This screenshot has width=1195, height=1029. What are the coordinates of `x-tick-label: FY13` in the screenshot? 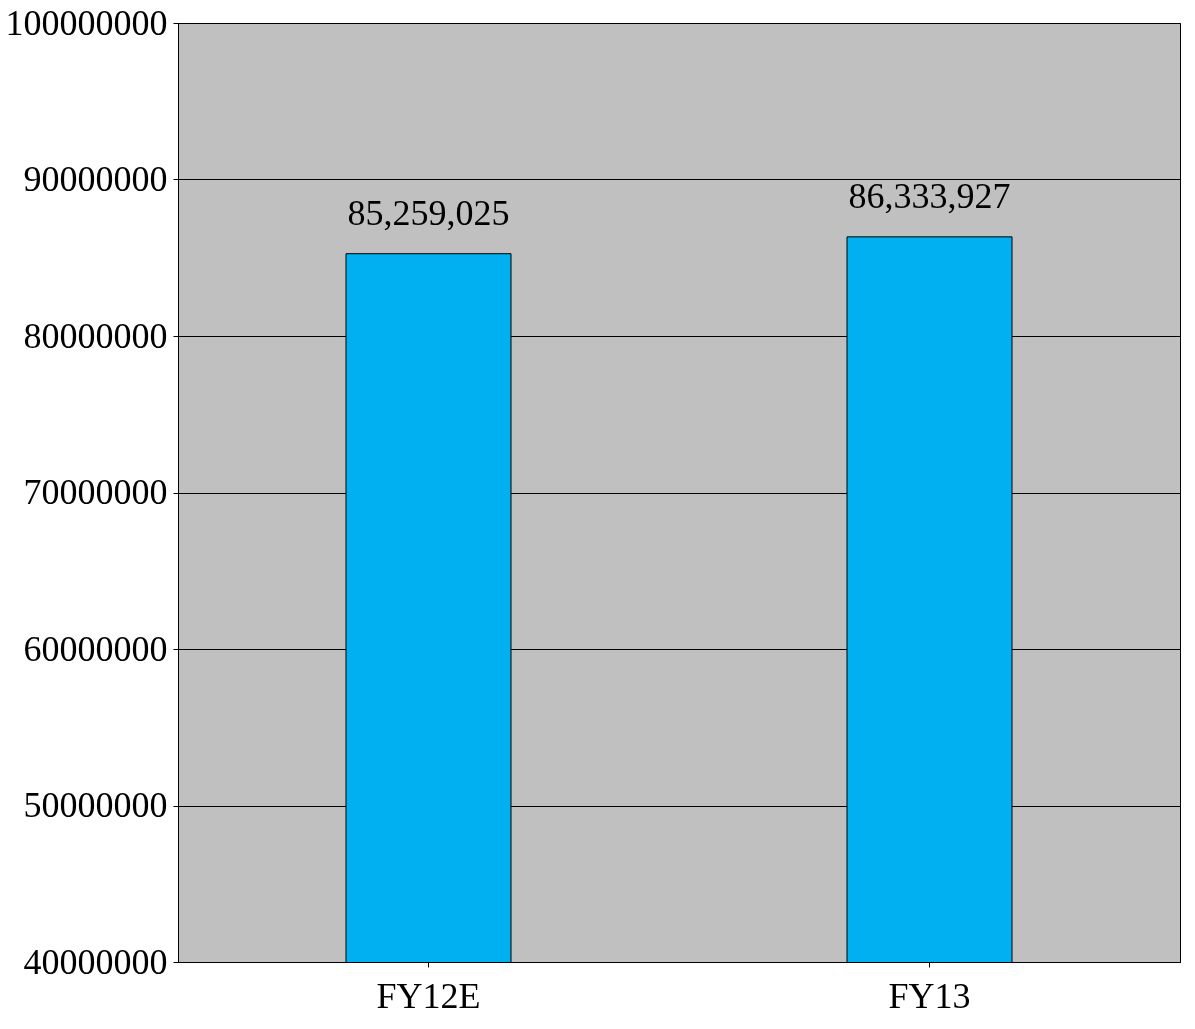 It's located at (929, 995).